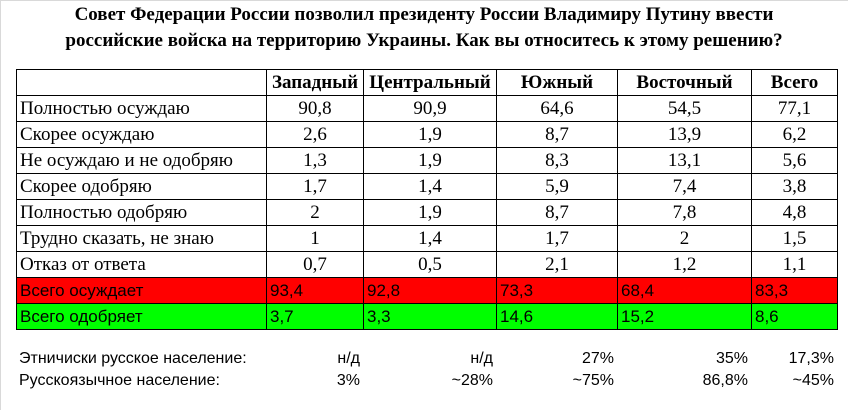 This screenshot has height=410, width=848. What do you see at coordinates (794, 316) in the screenshot?
I see `table-cell: 8,6` at bounding box center [794, 316].